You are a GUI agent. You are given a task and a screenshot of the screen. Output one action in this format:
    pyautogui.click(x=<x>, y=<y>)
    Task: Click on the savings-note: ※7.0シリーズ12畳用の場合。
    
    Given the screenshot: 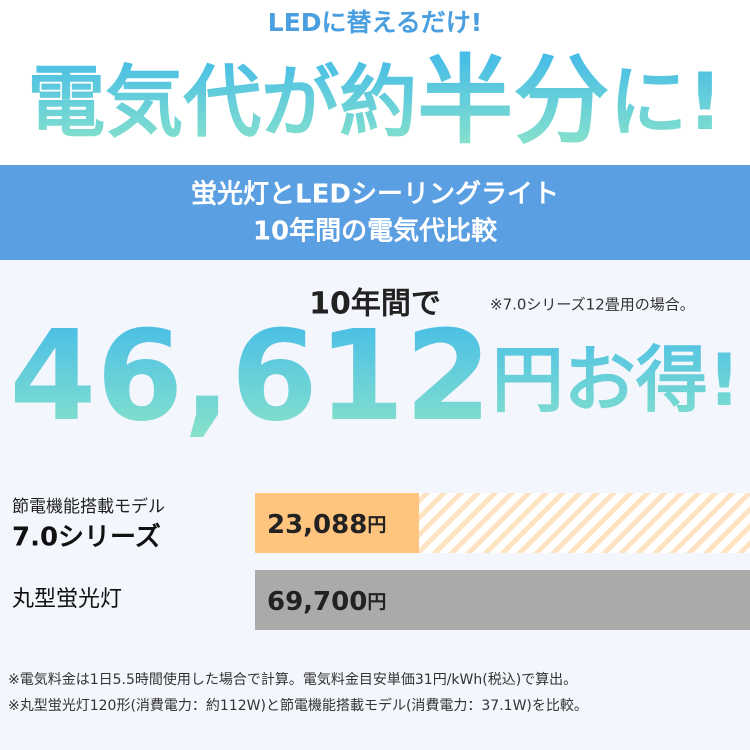 What is the action you would take?
    pyautogui.click(x=592, y=305)
    